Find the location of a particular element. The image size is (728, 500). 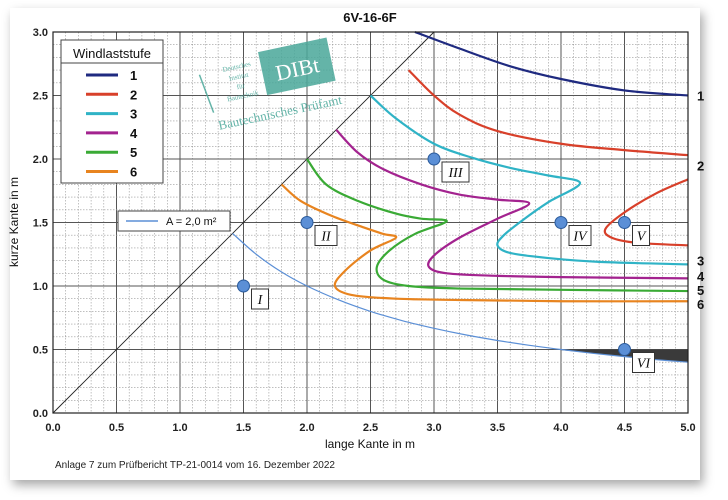

area-legend-label: A = 2,0 m² is located at coordinates (191, 222).